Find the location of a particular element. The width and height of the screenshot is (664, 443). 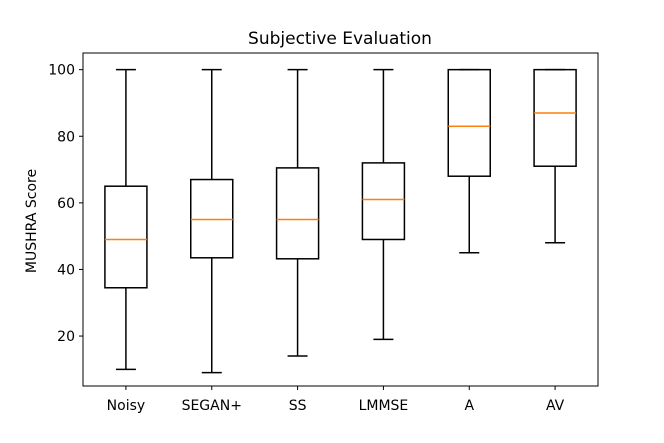

x-tick-label: A is located at coordinates (469, 406).